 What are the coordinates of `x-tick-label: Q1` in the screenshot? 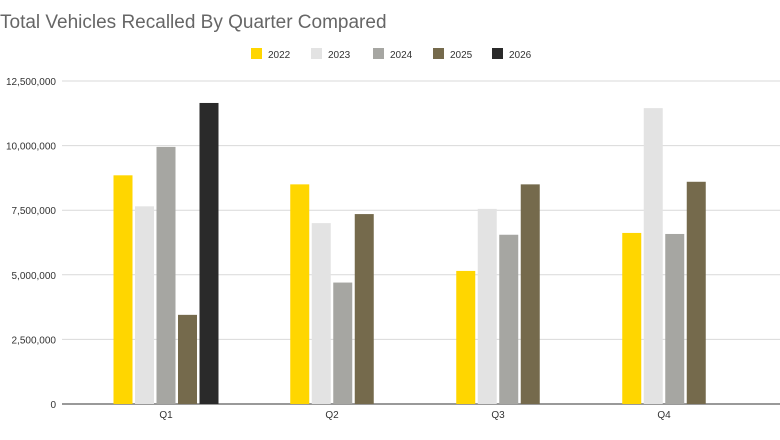 It's located at (166, 415).